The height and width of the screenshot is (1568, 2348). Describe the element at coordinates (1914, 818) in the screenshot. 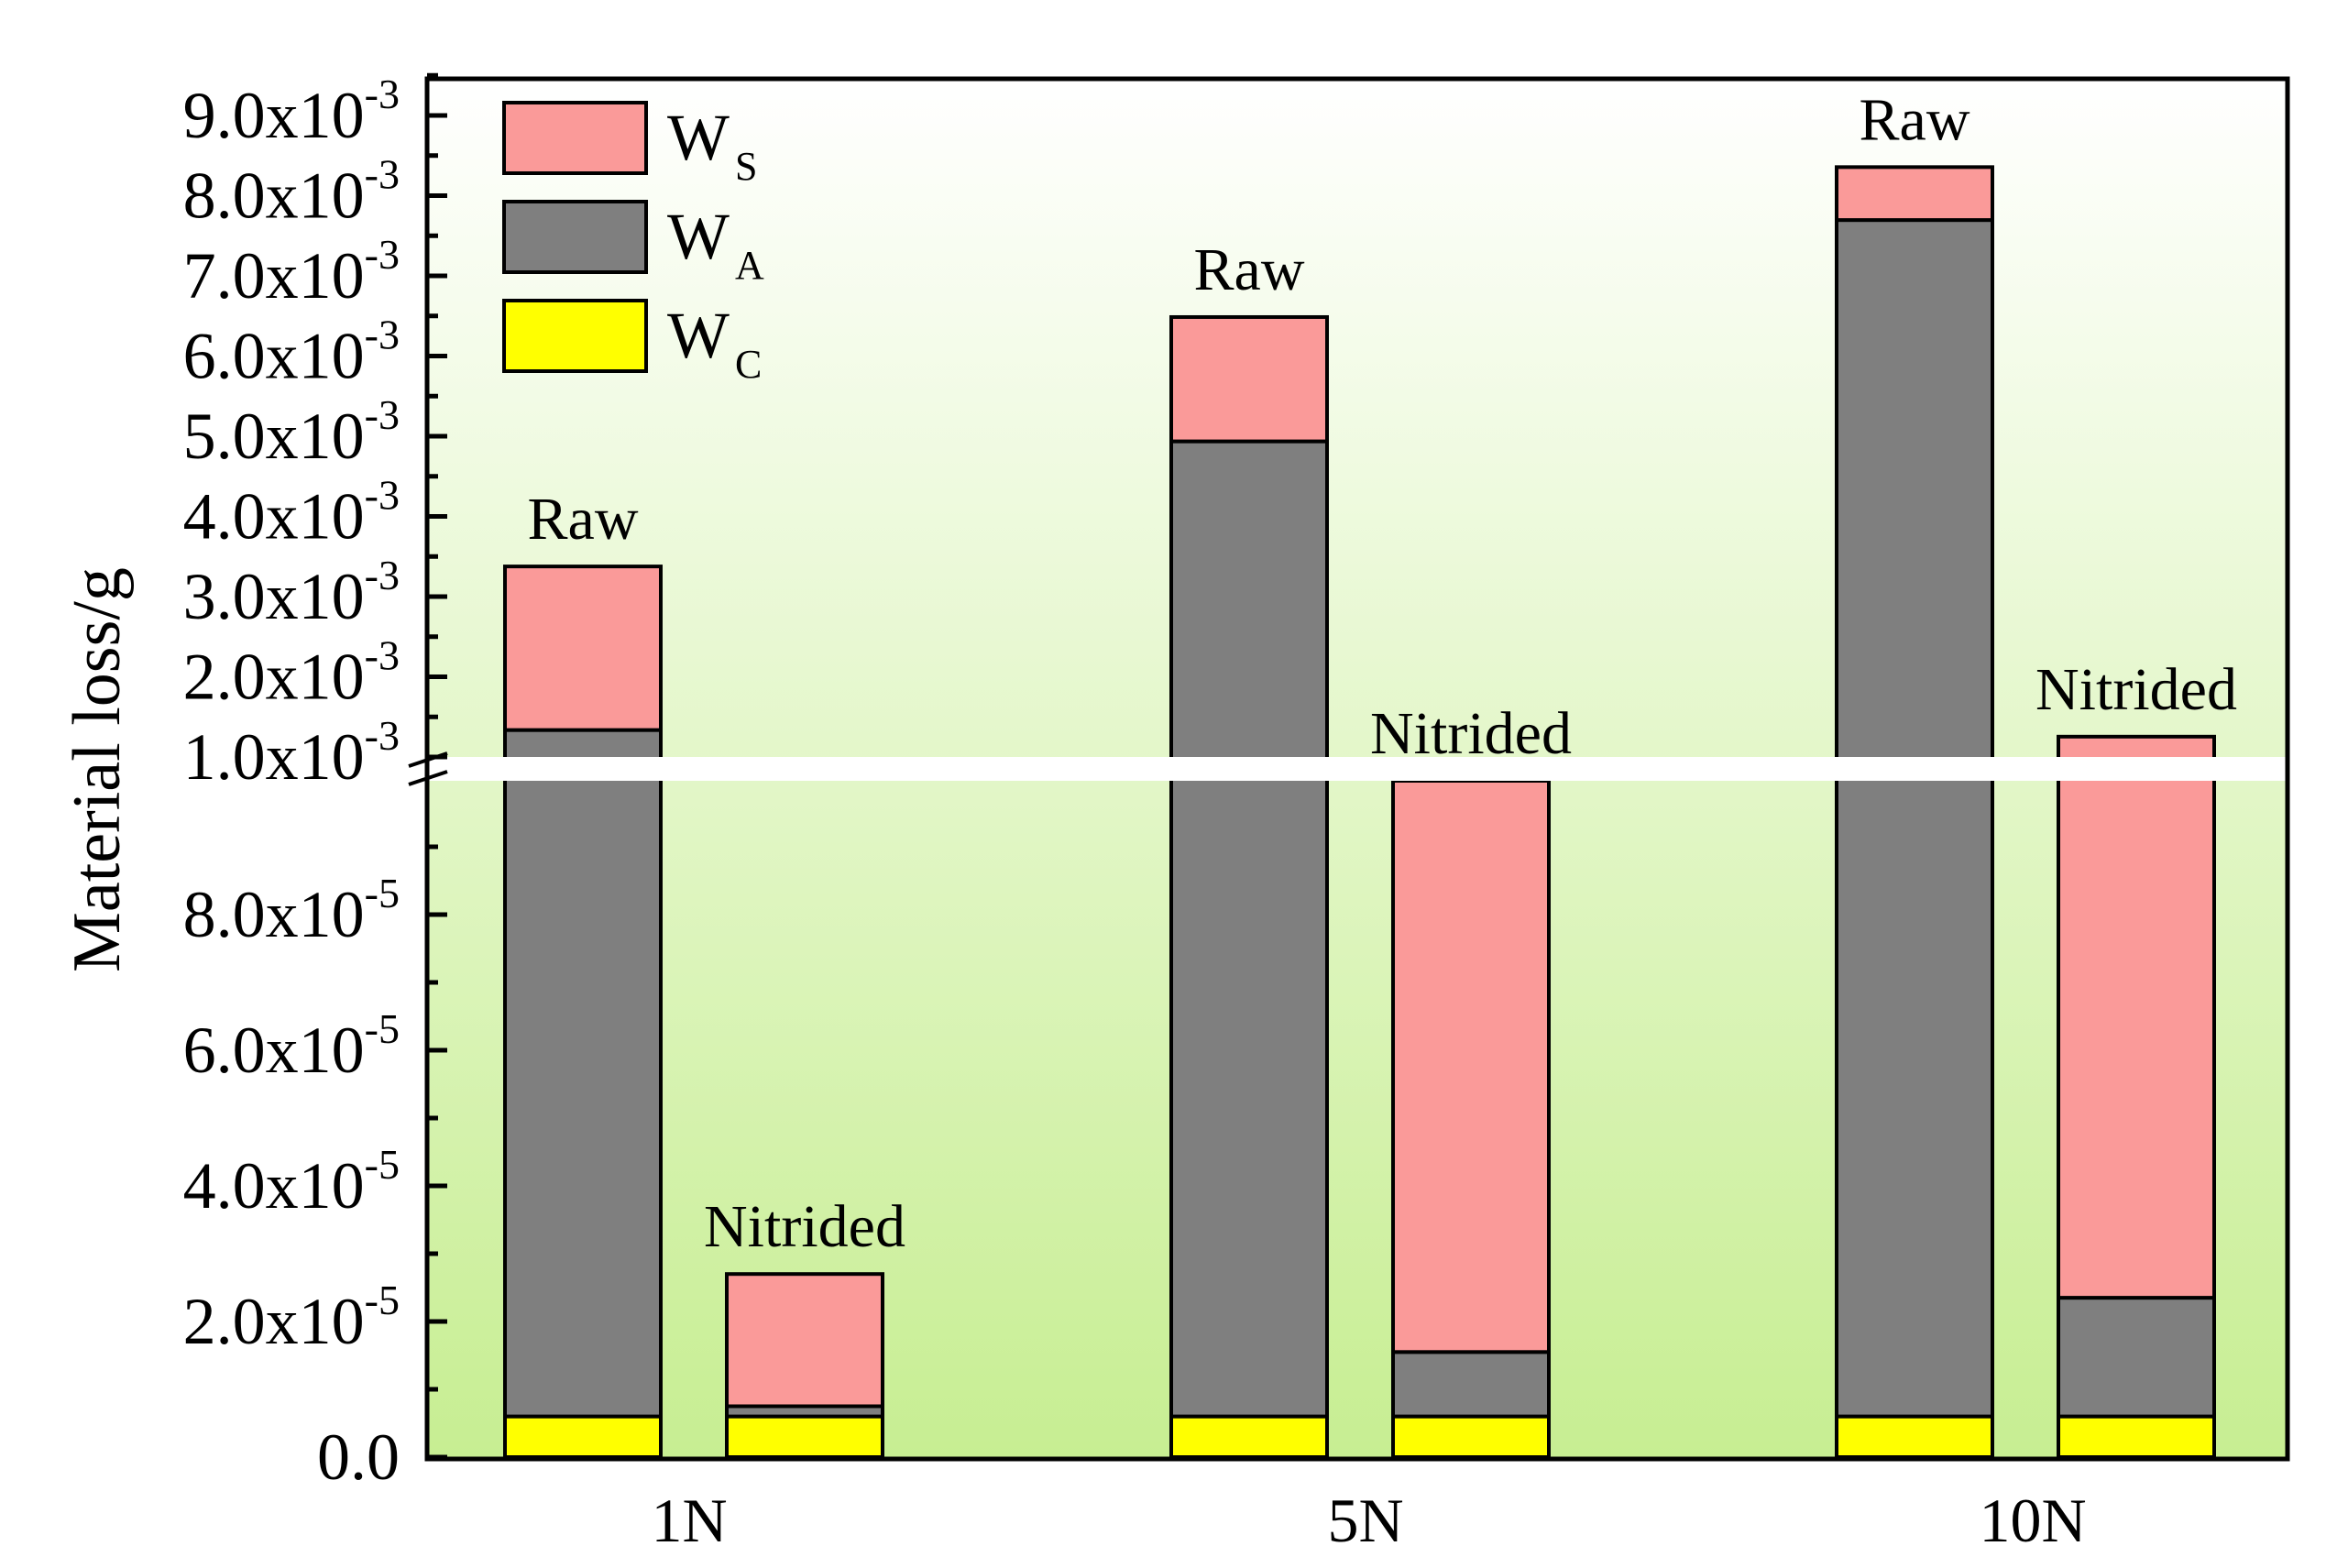

I see `bar-segment-wa-10N-raw` at that location.